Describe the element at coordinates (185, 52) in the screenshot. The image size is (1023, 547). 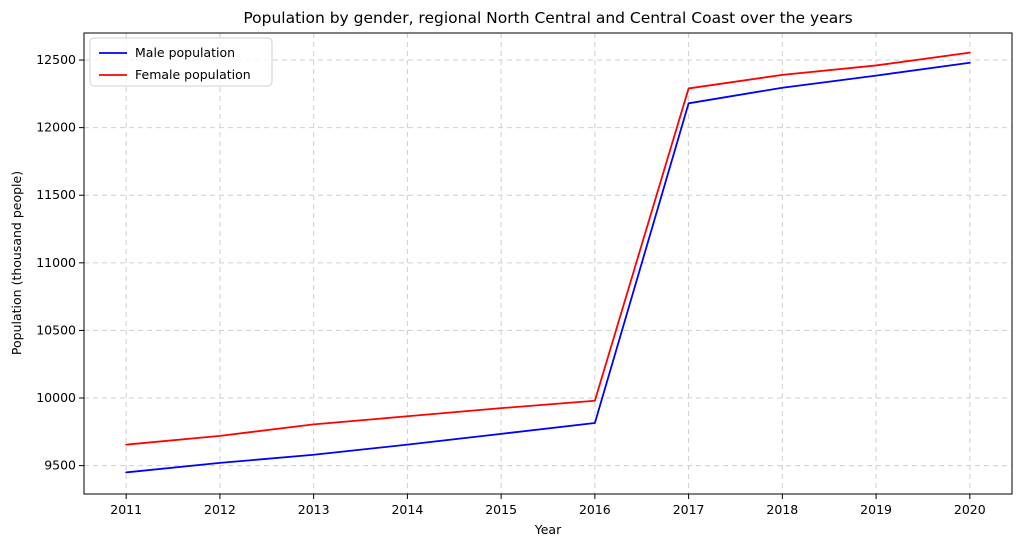
I see `legend-male-label: Male population` at that location.